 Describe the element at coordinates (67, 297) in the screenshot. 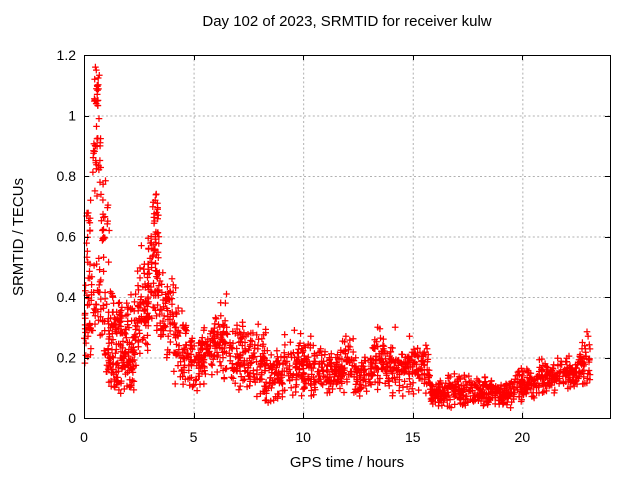

I see `y-tick-label: 0.4` at that location.